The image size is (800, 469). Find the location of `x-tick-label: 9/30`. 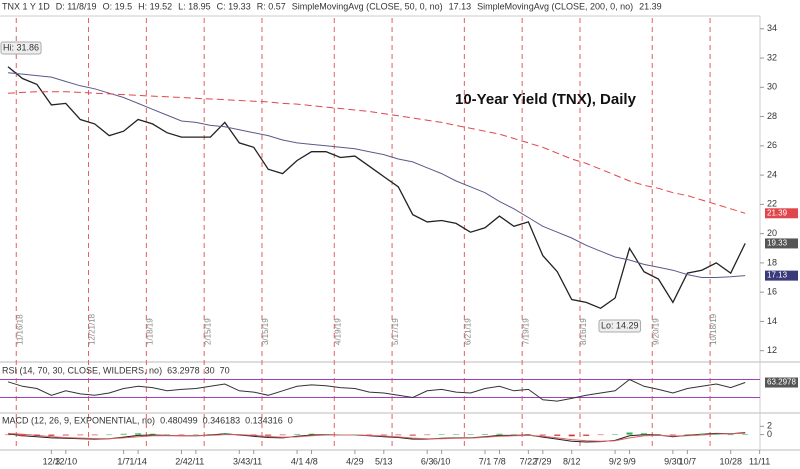

x-tick-label: 9/30 is located at coordinates (673, 461).